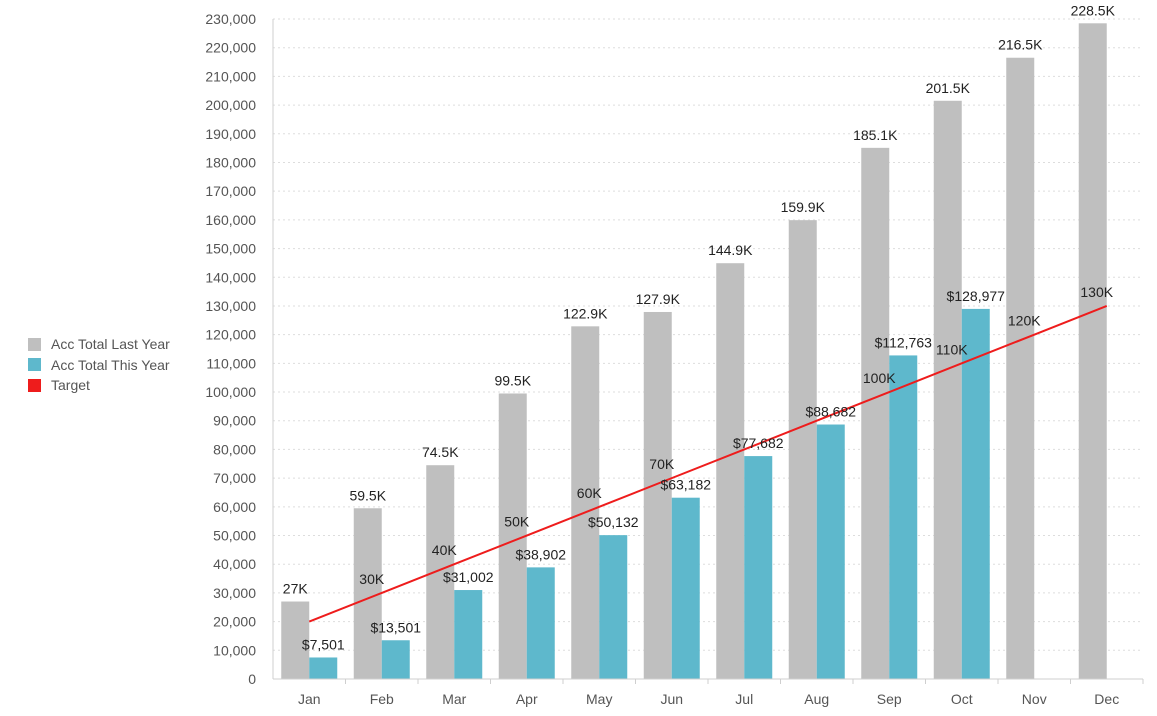 Image resolution: width=1157 pixels, height=716 pixels. What do you see at coordinates (372, 579) in the screenshot?
I see `data-label-target: 30K` at bounding box center [372, 579].